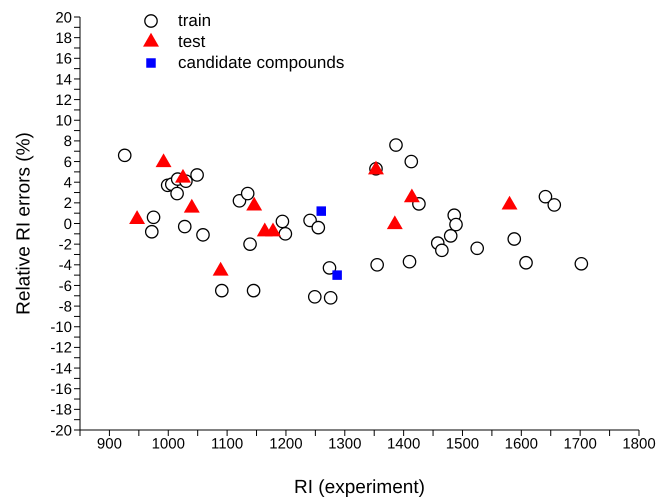  I want to click on x-tick-label: 1600, so click(521, 444).